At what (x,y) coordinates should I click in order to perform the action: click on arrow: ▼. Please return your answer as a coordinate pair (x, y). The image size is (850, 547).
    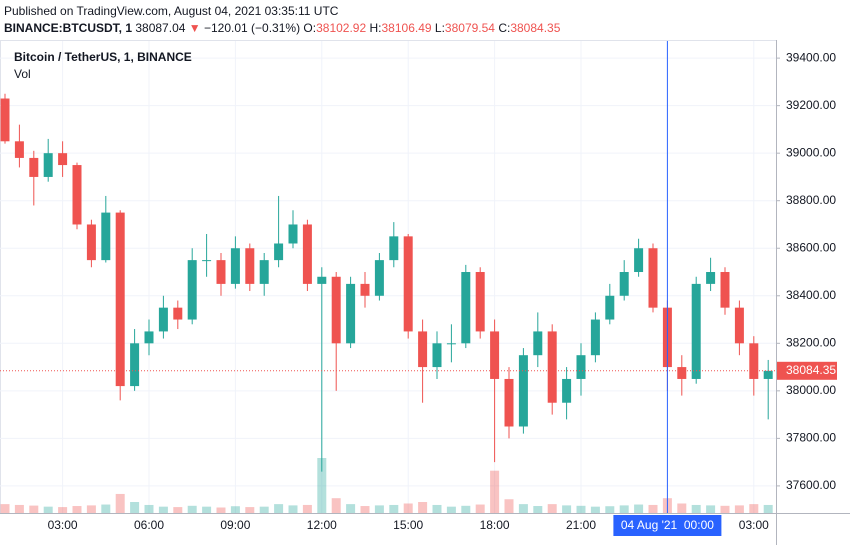
    Looking at the image, I should click on (195, 28).